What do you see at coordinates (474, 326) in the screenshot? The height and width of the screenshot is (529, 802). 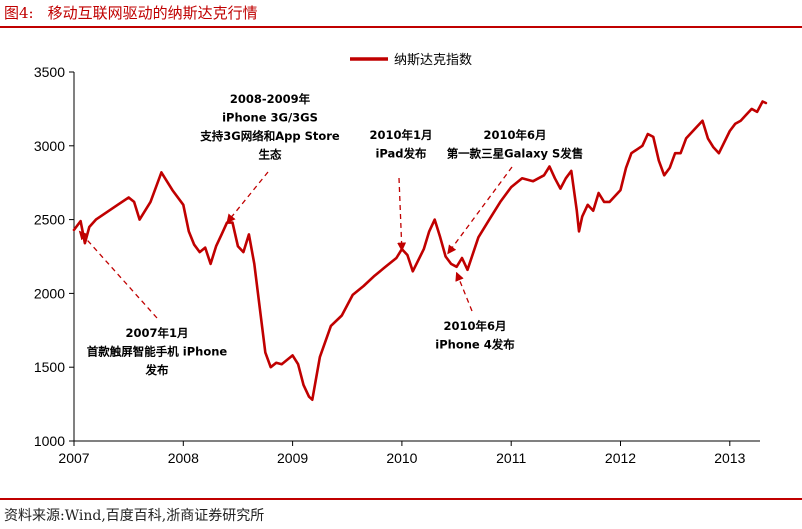 I see `ann-2010-jun-iphone4-text: 2010年6月` at bounding box center [474, 326].